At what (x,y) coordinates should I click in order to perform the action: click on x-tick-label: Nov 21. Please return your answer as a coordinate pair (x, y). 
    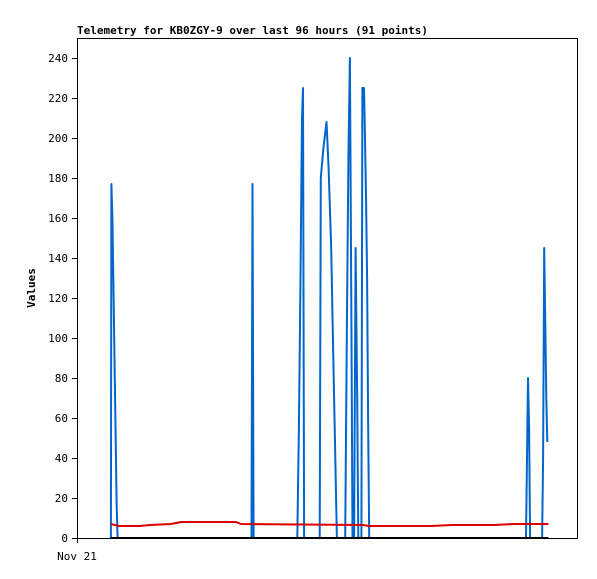
    Looking at the image, I should click on (77, 556).